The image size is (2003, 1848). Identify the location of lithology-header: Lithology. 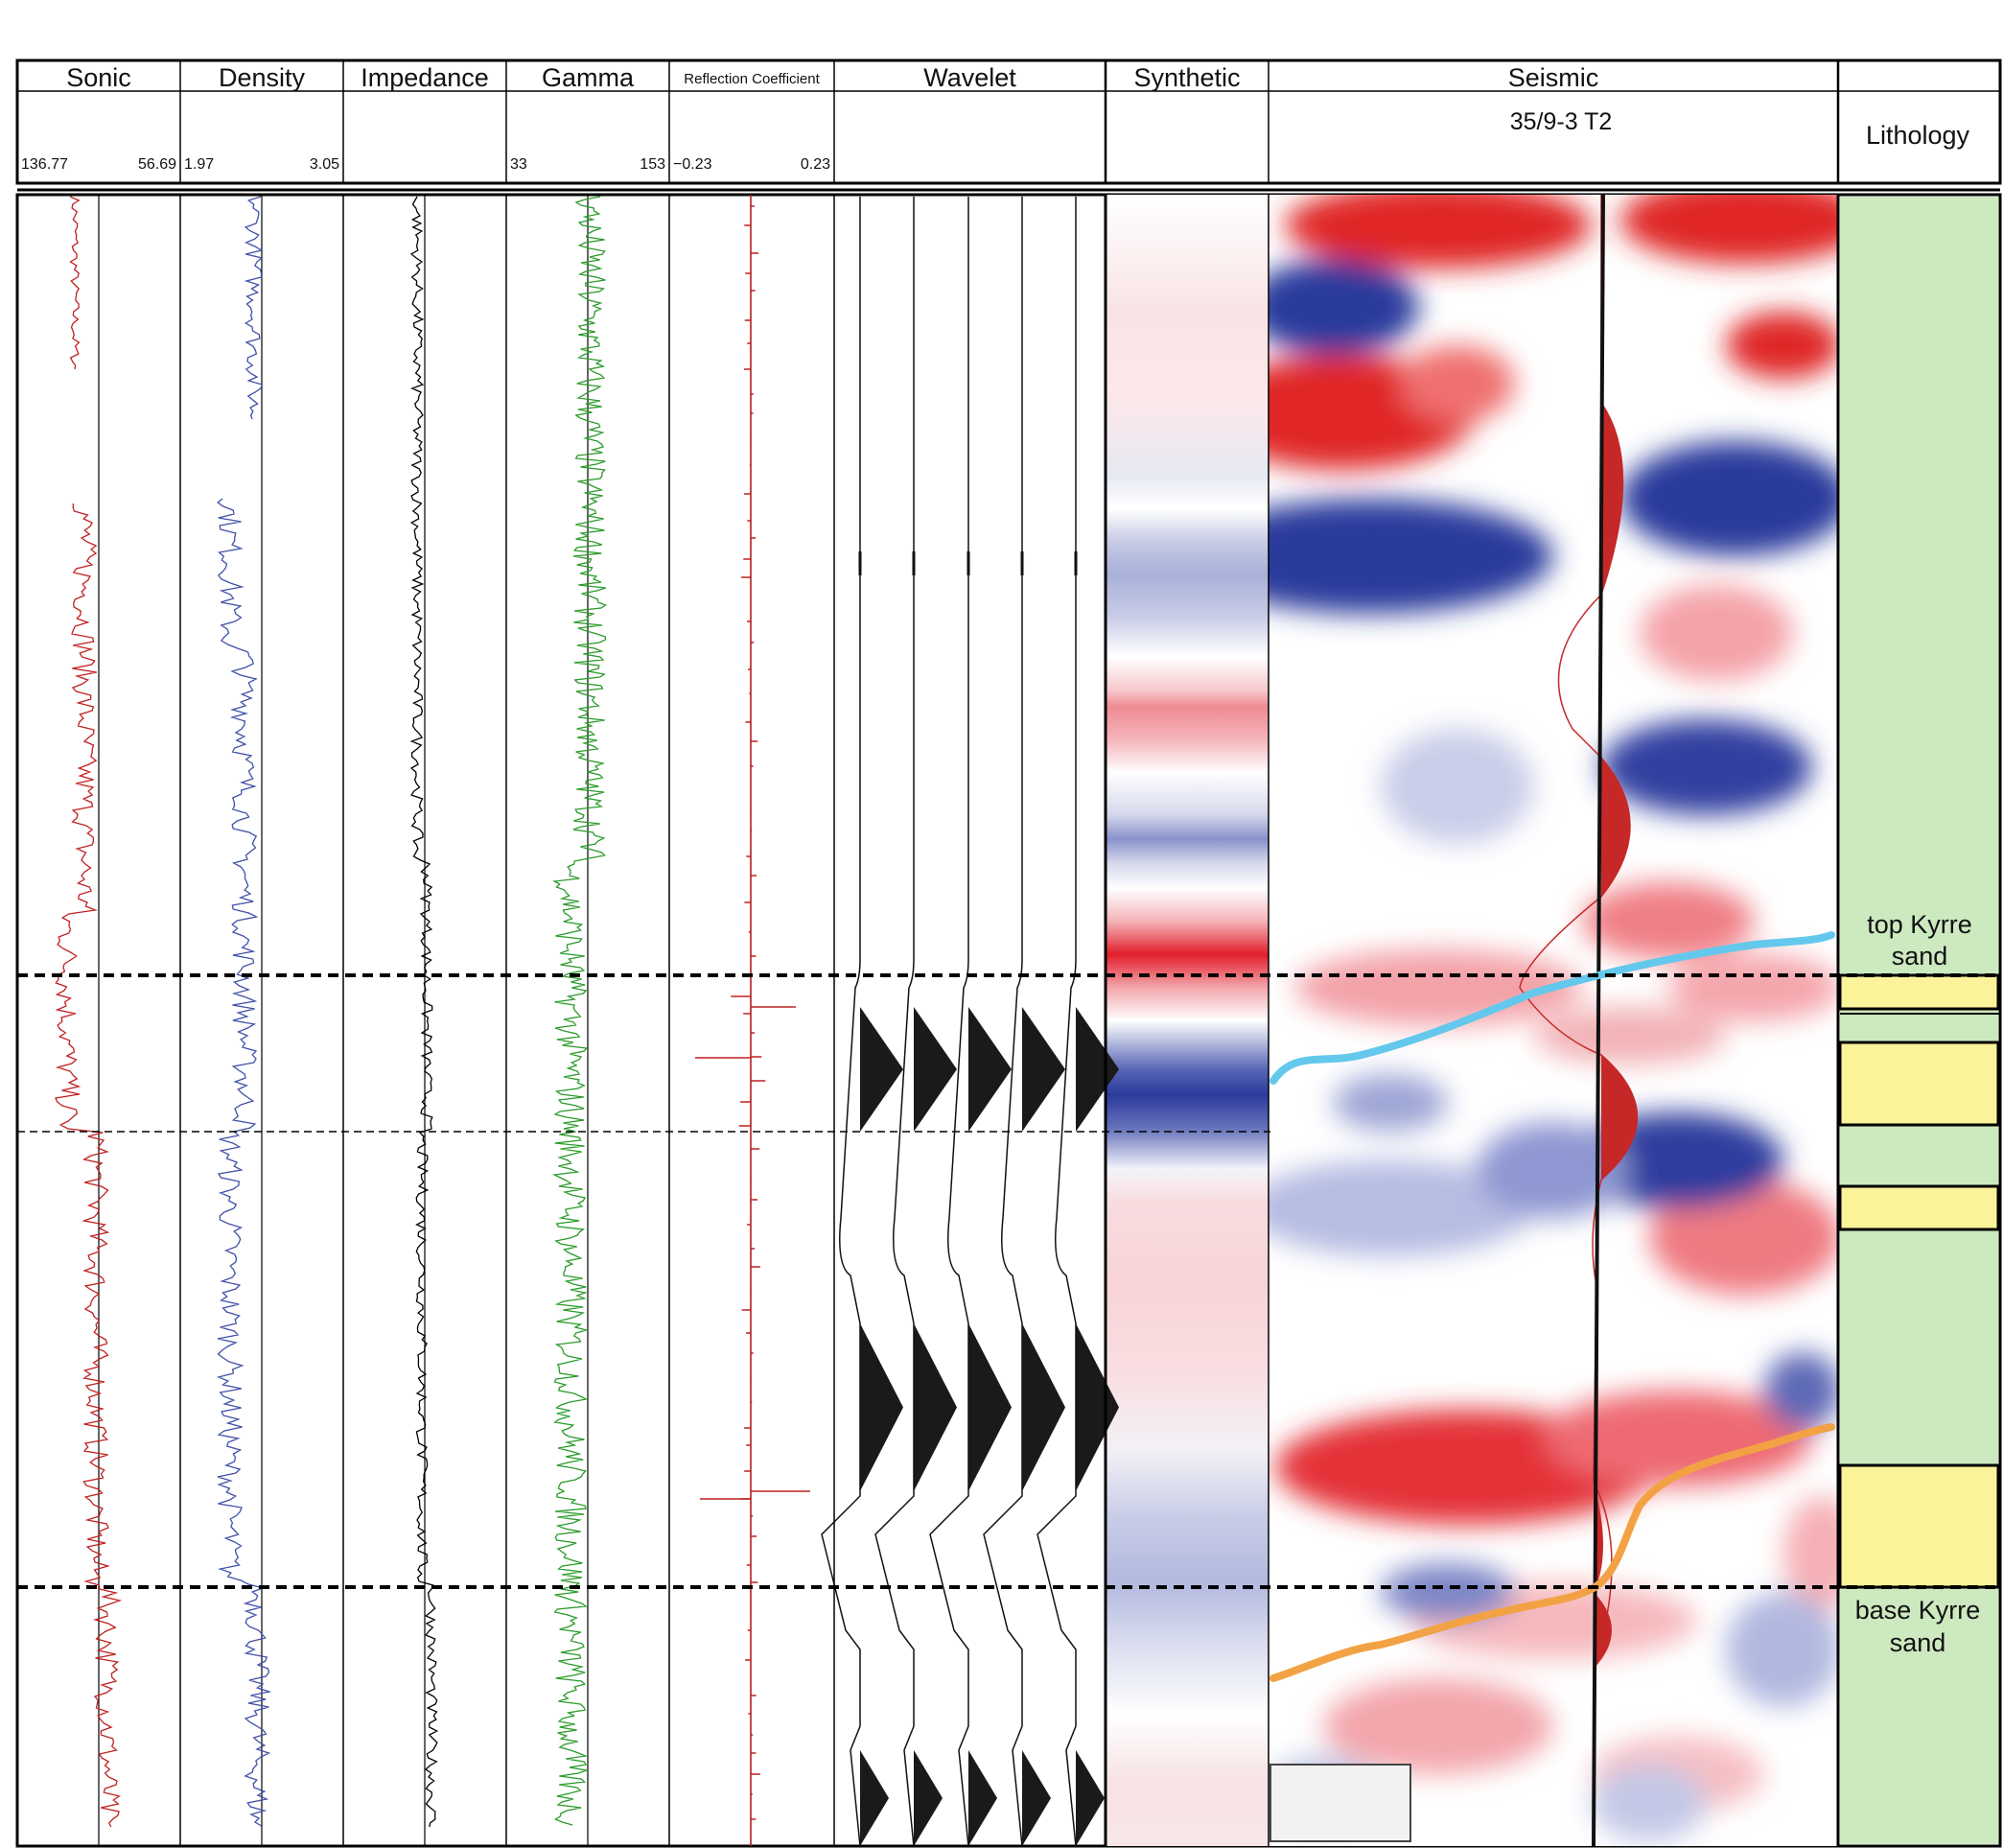
(1918, 135).